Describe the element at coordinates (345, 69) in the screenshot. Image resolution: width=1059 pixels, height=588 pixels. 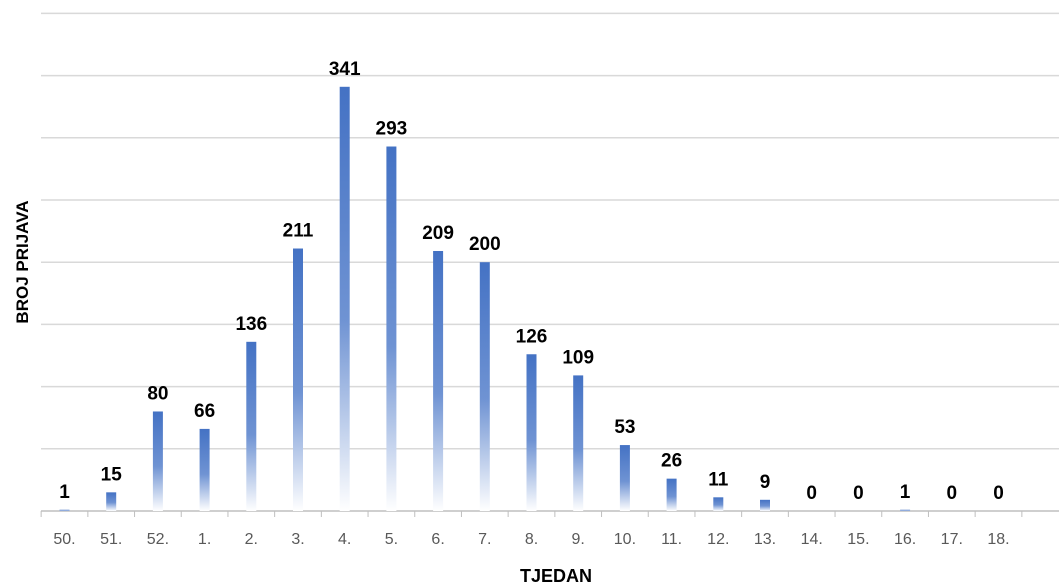
I see `data-label-4: 341` at that location.